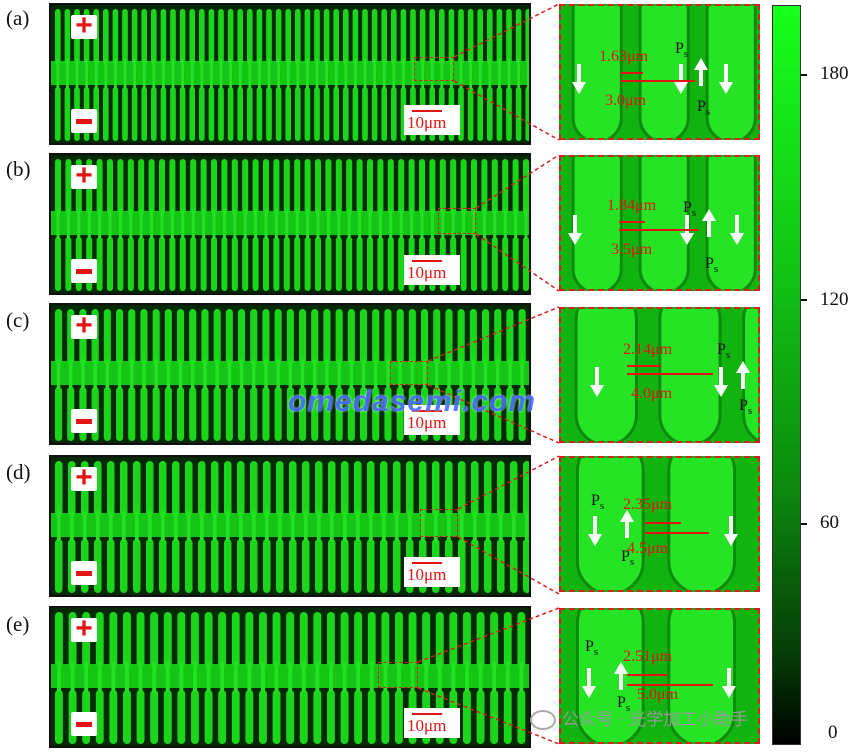  Describe the element at coordinates (18, 18) in the screenshot. I see `panel-label-a: (a)` at that location.